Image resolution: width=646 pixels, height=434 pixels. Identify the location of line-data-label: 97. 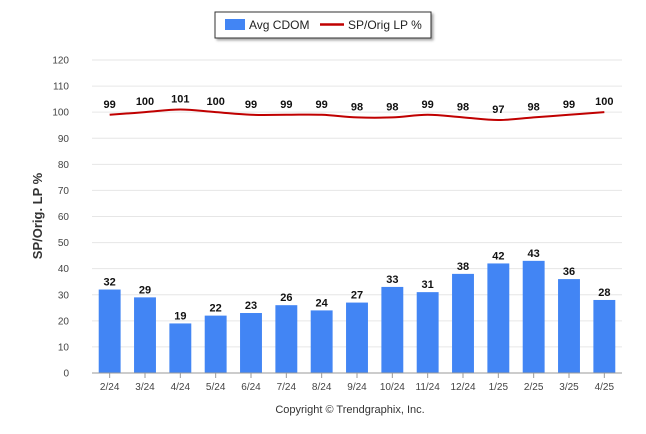
(498, 110).